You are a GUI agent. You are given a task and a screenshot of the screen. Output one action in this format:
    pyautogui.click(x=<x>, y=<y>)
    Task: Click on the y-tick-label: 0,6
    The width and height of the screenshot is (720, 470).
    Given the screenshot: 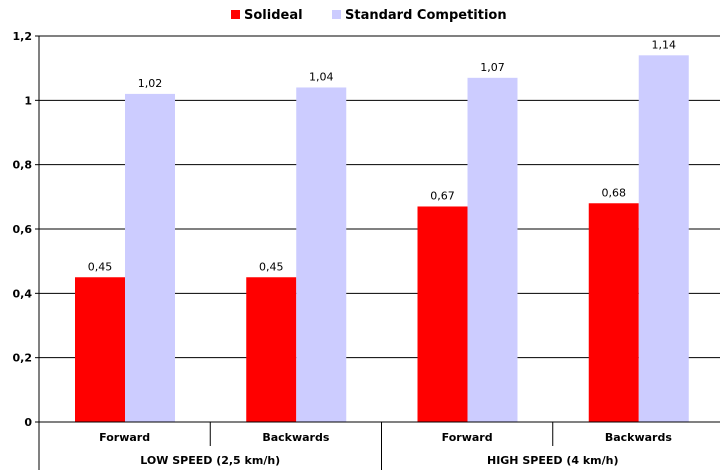 What is the action you would take?
    pyautogui.click(x=23, y=229)
    